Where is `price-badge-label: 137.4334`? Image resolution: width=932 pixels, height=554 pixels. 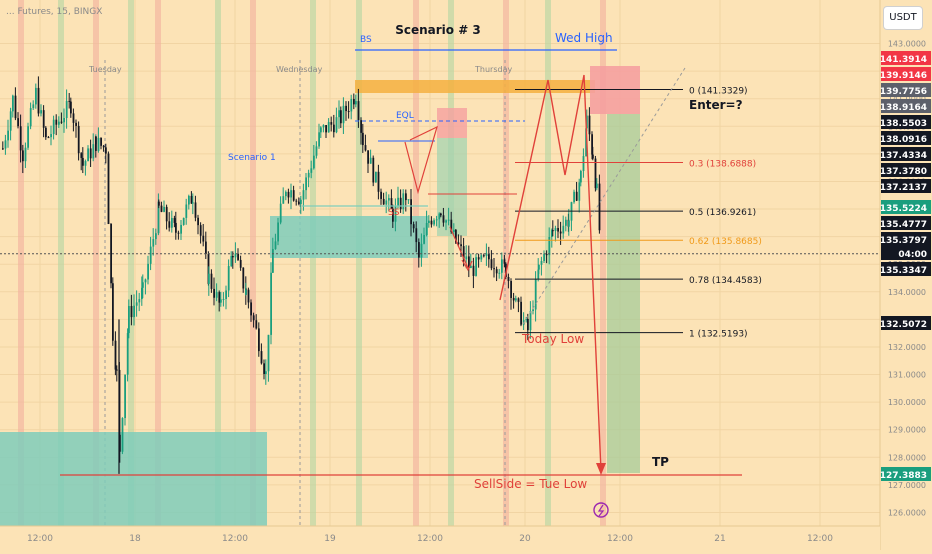
price-badge-label: 137.4334 is located at coordinates (903, 156).